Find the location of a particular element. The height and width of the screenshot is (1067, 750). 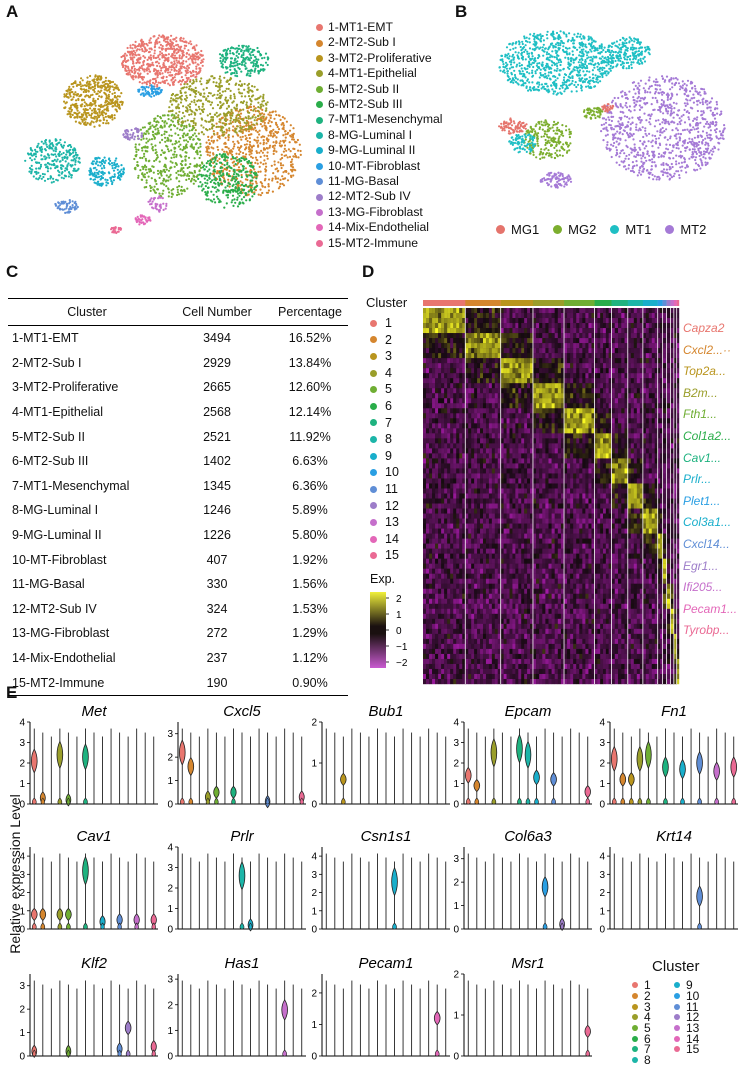

legend-label: 13-MG-Fibroblast is located at coordinates (375, 212).